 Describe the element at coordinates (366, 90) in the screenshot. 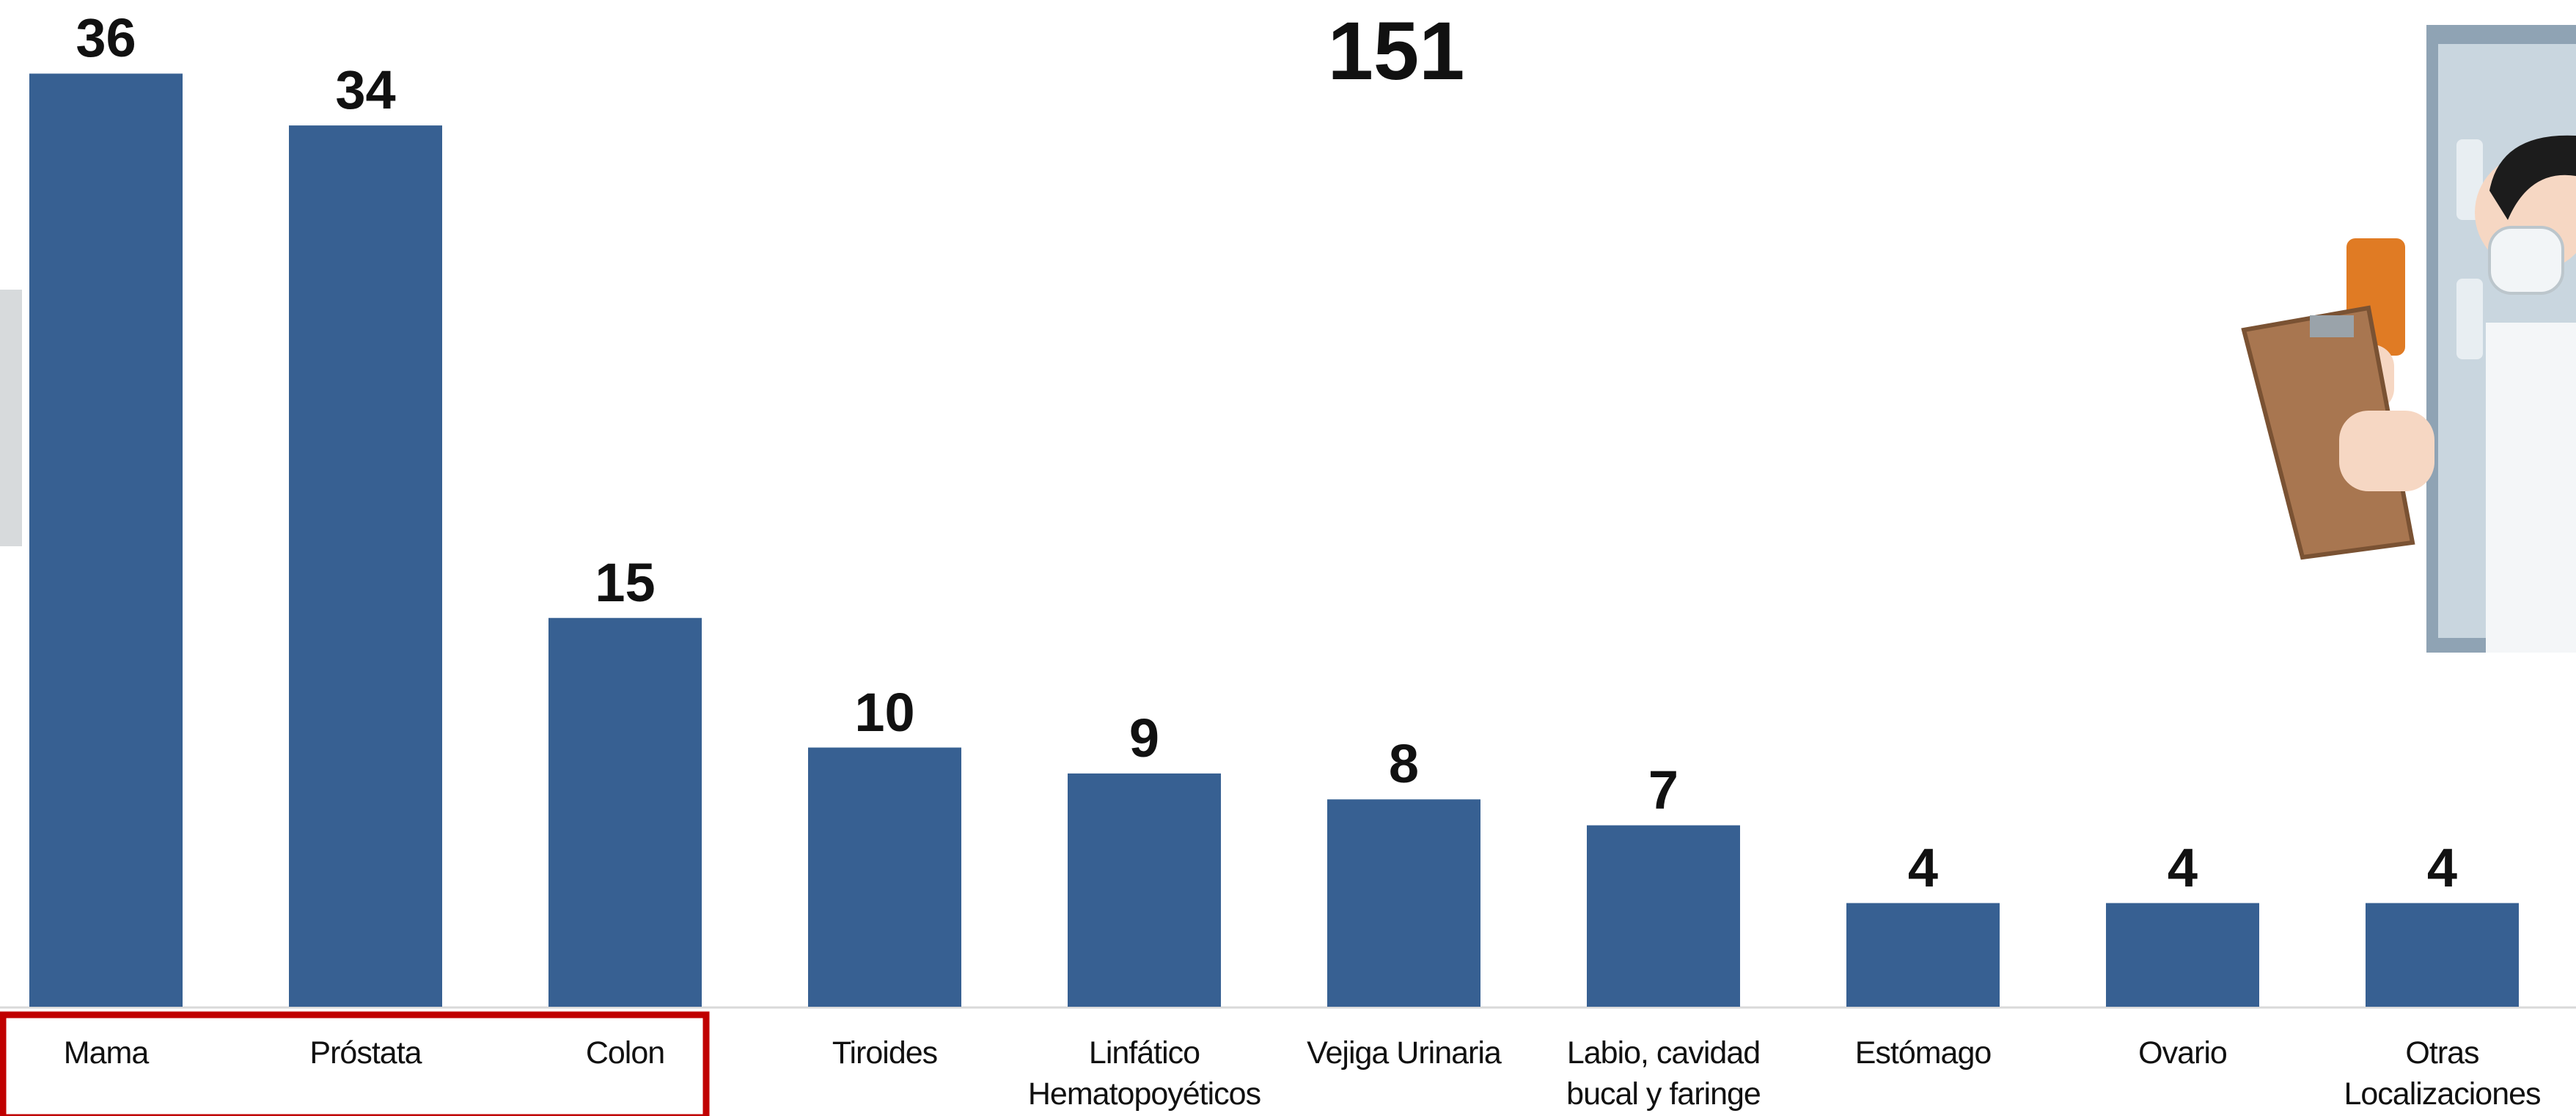

I see `value-label: 34` at that location.